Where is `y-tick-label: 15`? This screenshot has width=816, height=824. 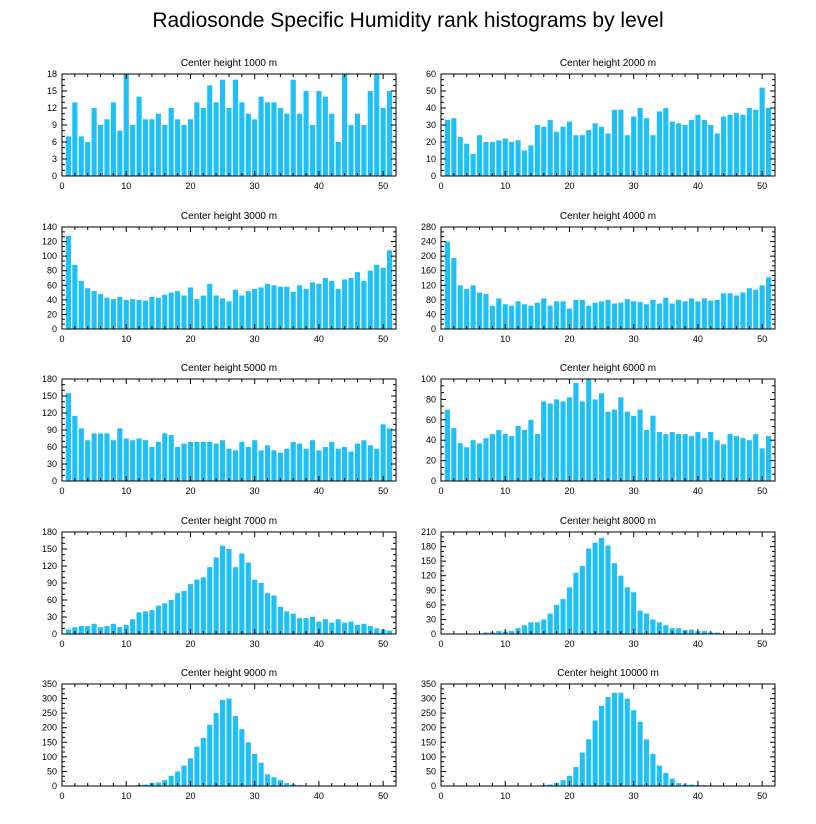
y-tick-label: 15 is located at coordinates (52, 91).